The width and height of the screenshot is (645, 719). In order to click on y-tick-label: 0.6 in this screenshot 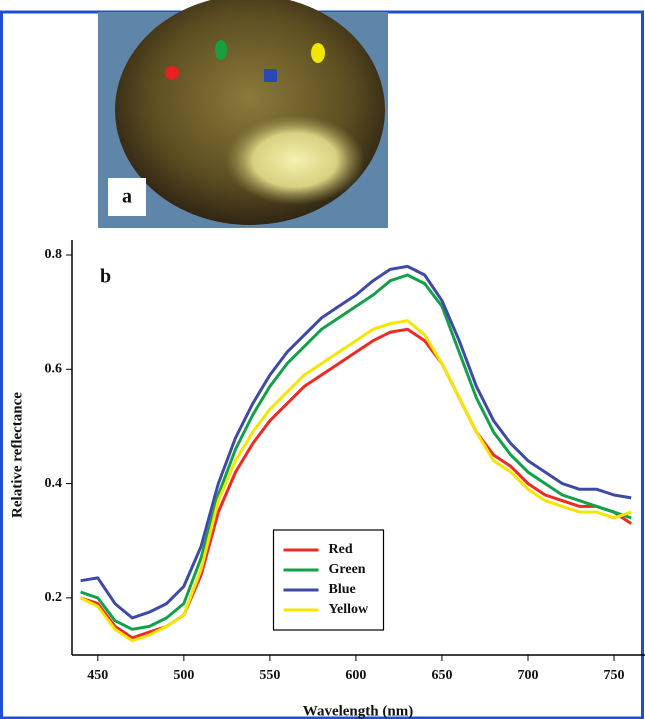, I will do `click(54, 369)`.